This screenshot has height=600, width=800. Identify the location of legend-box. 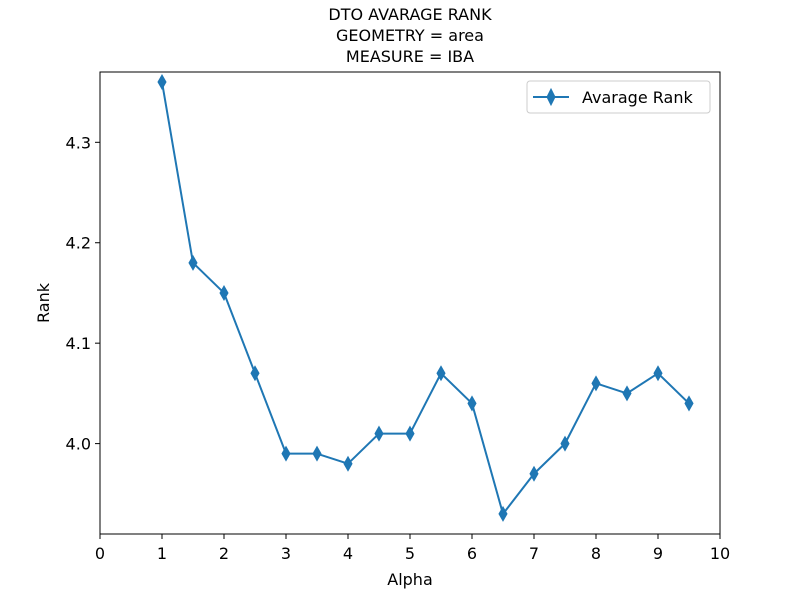
(618, 97).